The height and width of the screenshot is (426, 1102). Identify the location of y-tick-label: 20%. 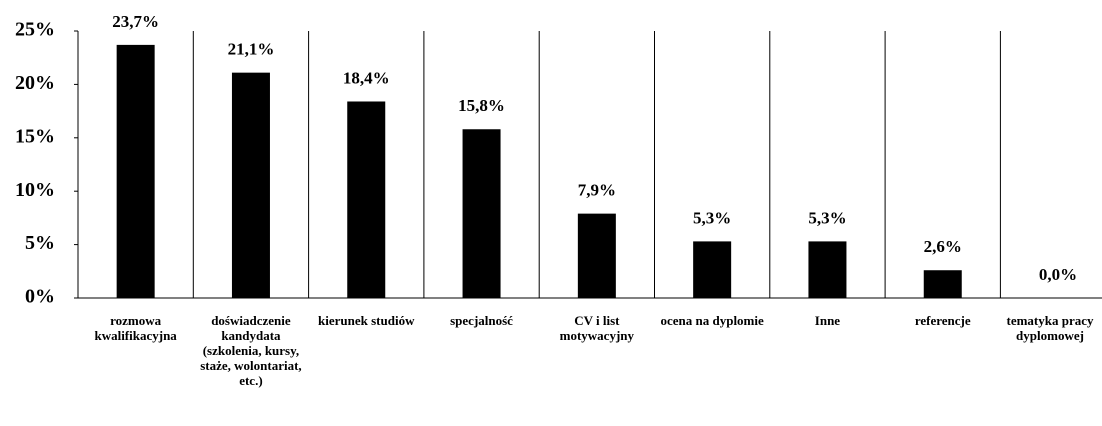
(35, 83).